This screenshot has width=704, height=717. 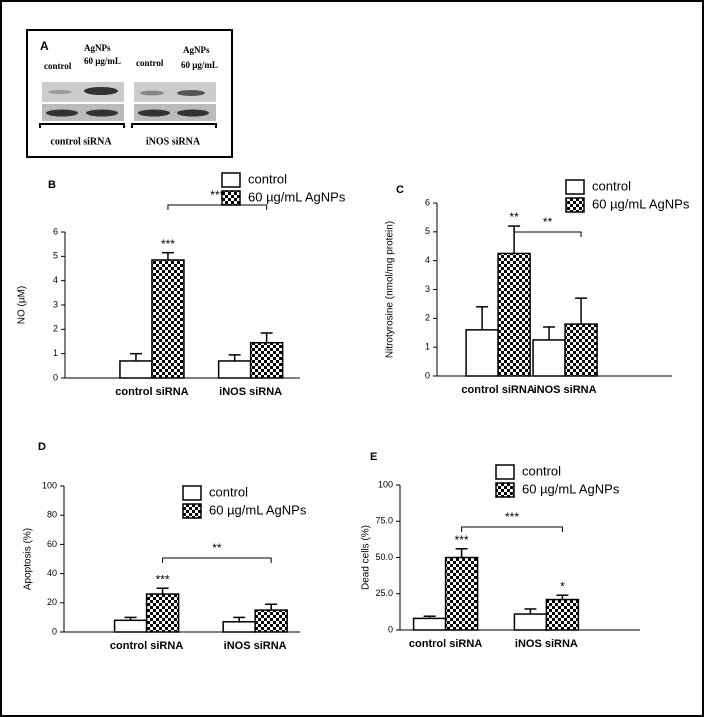 I want to click on y-axis-label: Apoptosis (%), so click(x=28, y=559).